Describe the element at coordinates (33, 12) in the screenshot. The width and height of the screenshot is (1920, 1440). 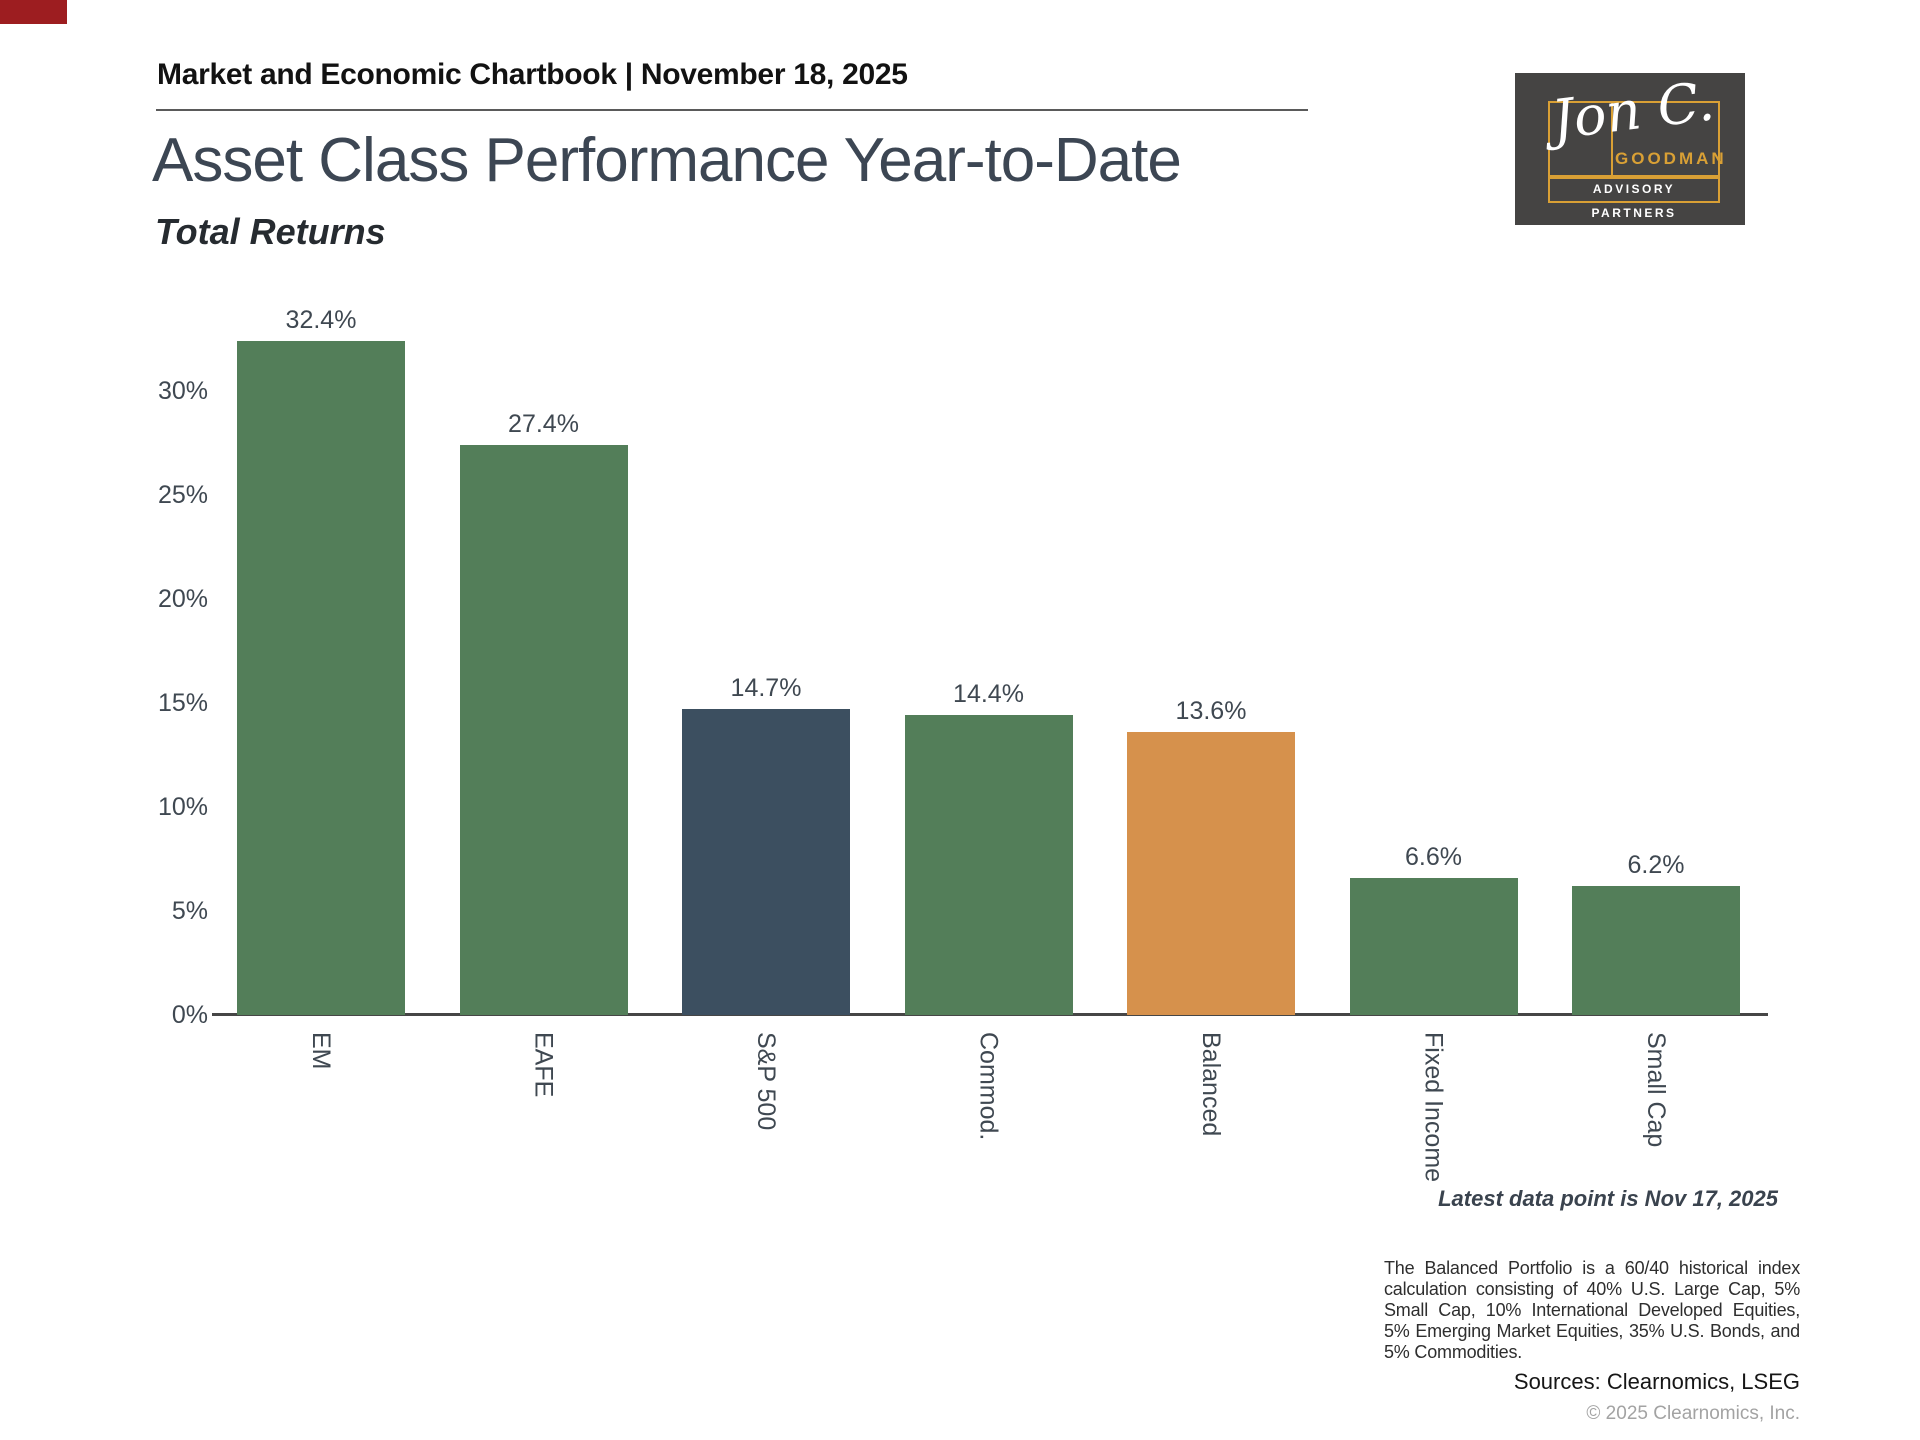
I see `corner-accent-mark` at that location.